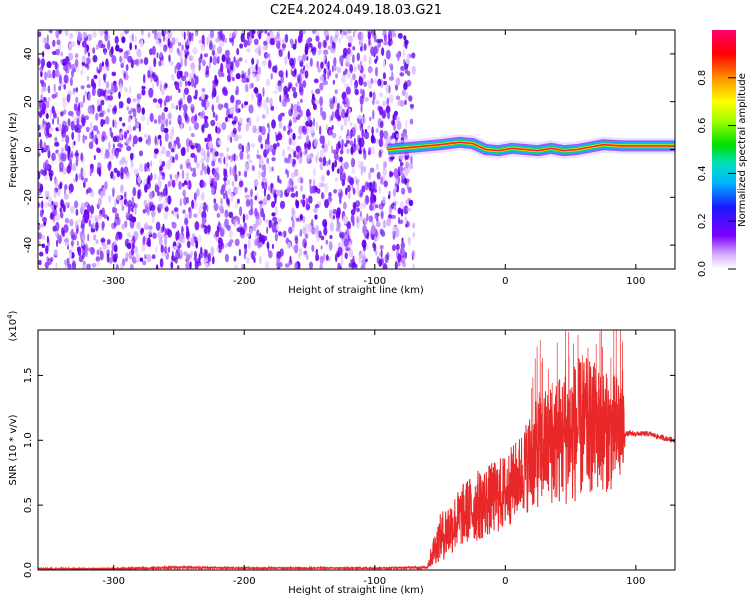 The width and height of the screenshot is (750, 600). What do you see at coordinates (702, 173) in the screenshot?
I see `colorbar-tick-label: 0.4` at bounding box center [702, 173].